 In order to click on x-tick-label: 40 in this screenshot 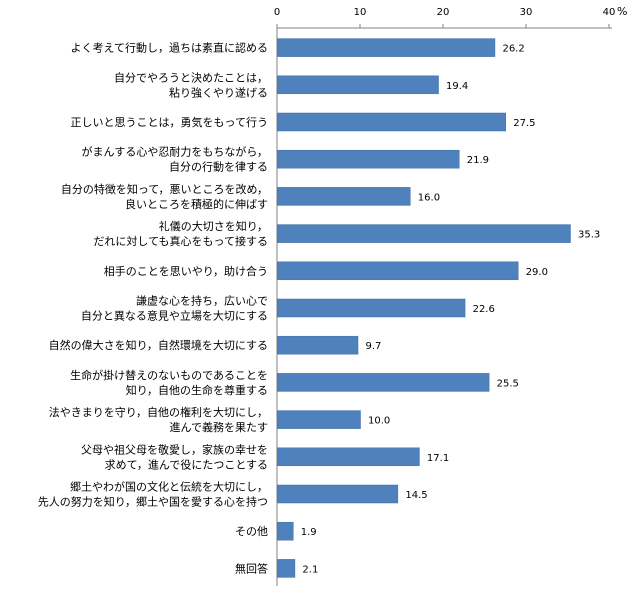, I will do `click(609, 12)`.